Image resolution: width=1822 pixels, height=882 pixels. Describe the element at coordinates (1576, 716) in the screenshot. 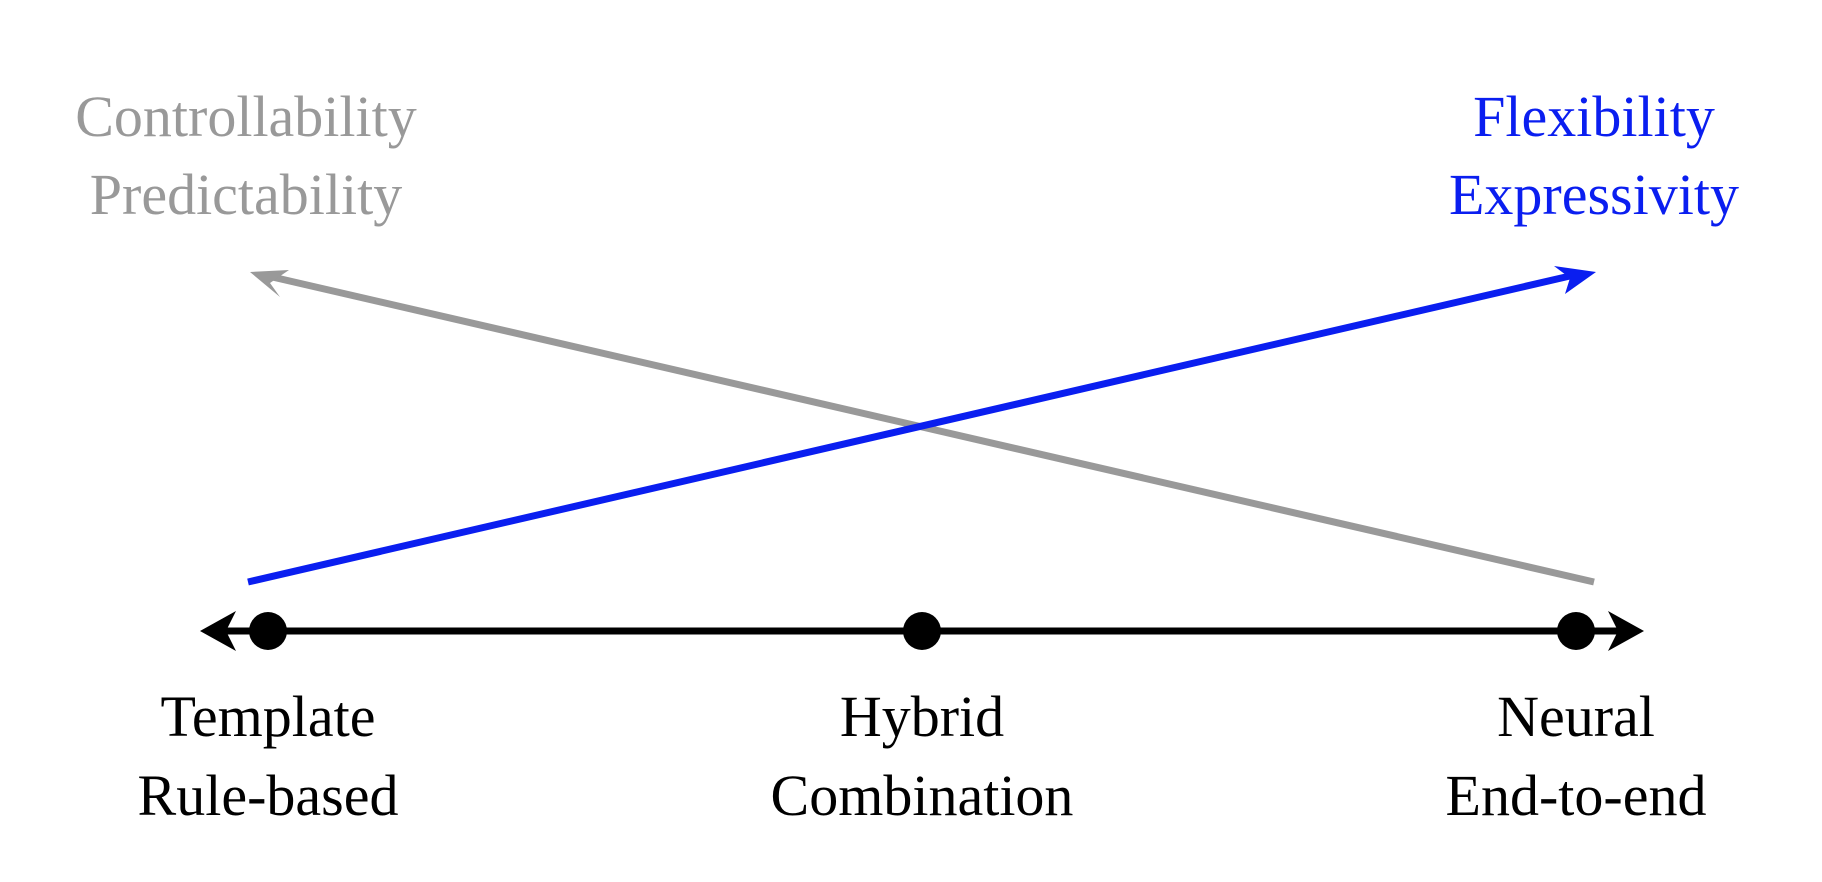

I see `neural-label: Neural` at that location.